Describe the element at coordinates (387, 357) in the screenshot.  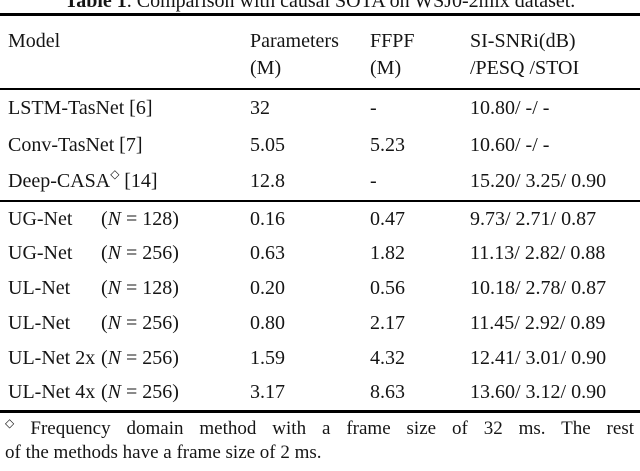
I see `ffpf-cell: 4.32` at that location.